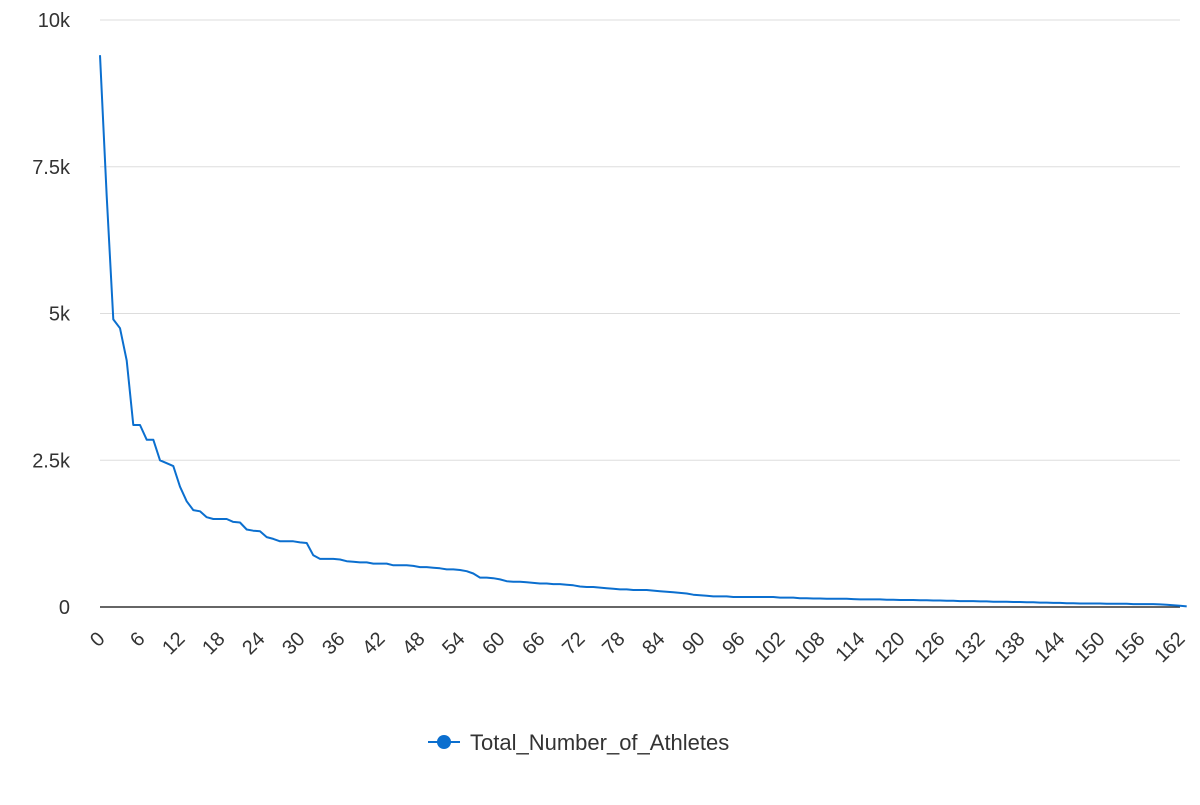  What do you see at coordinates (850, 647) in the screenshot?
I see `x-tick-label: 114` at bounding box center [850, 647].